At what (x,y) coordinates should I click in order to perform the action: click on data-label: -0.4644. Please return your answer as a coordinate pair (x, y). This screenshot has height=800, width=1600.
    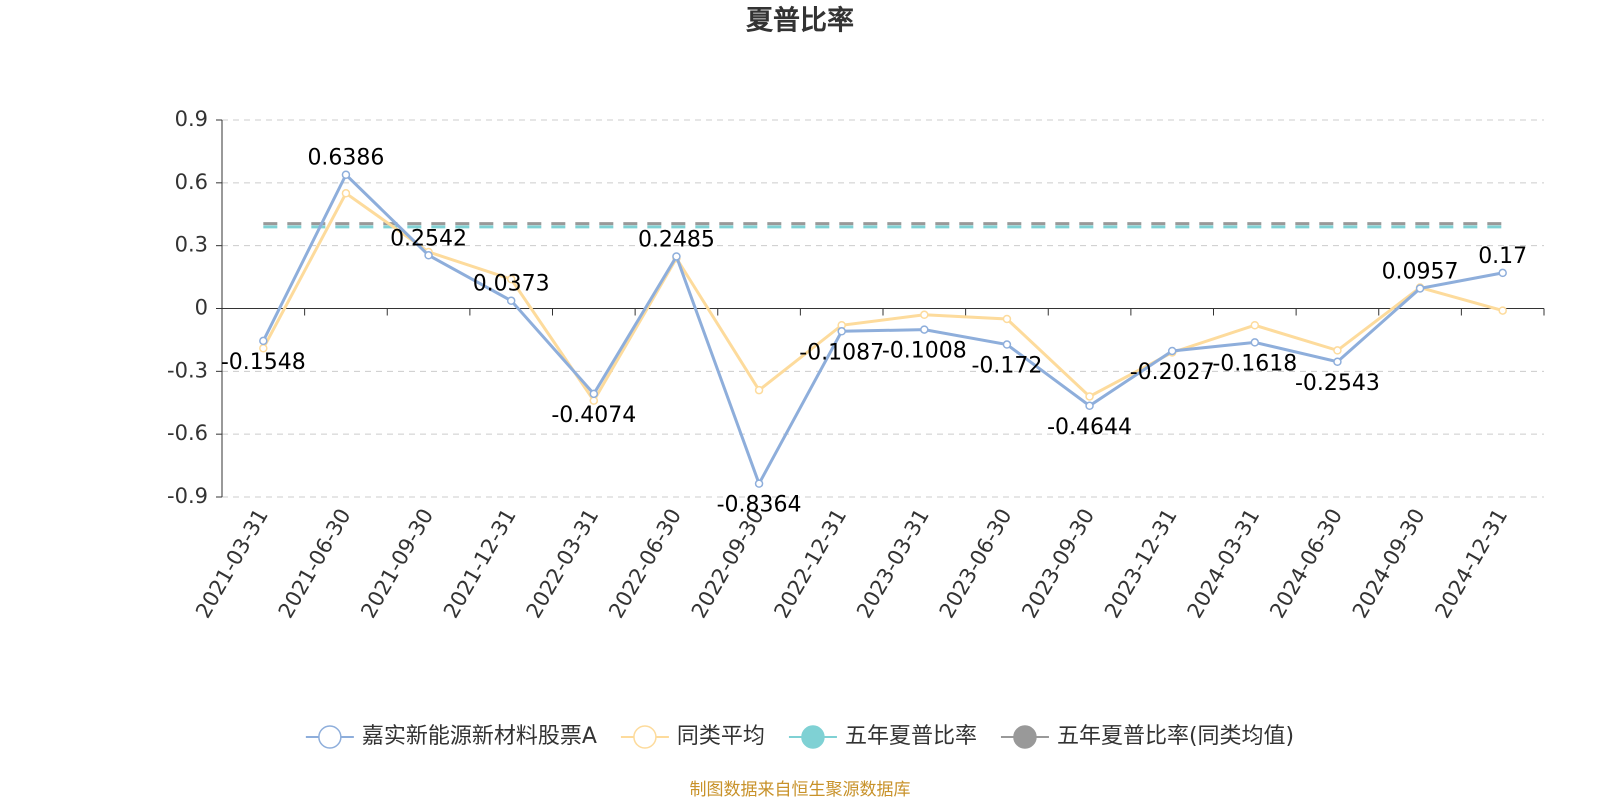
    Looking at the image, I should click on (1089, 427).